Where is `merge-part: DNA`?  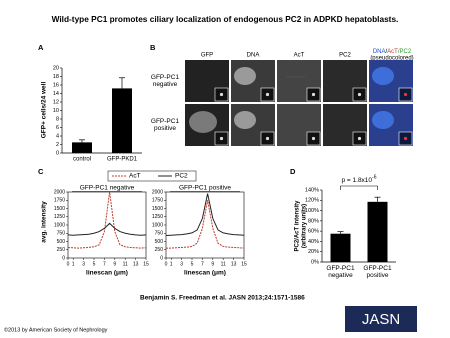
merge-part: DNA is located at coordinates (379, 52).